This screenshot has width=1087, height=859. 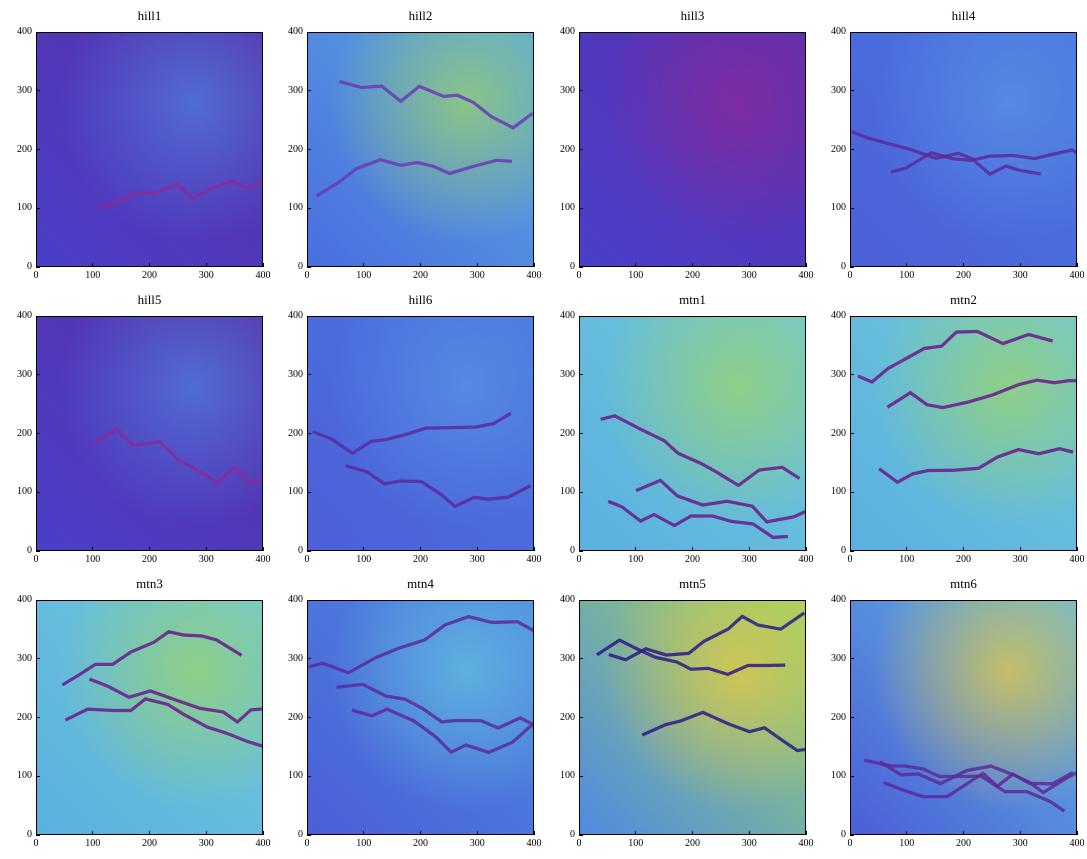 What do you see at coordinates (420, 583) in the screenshot?
I see `panel-title: mtn4` at bounding box center [420, 583].